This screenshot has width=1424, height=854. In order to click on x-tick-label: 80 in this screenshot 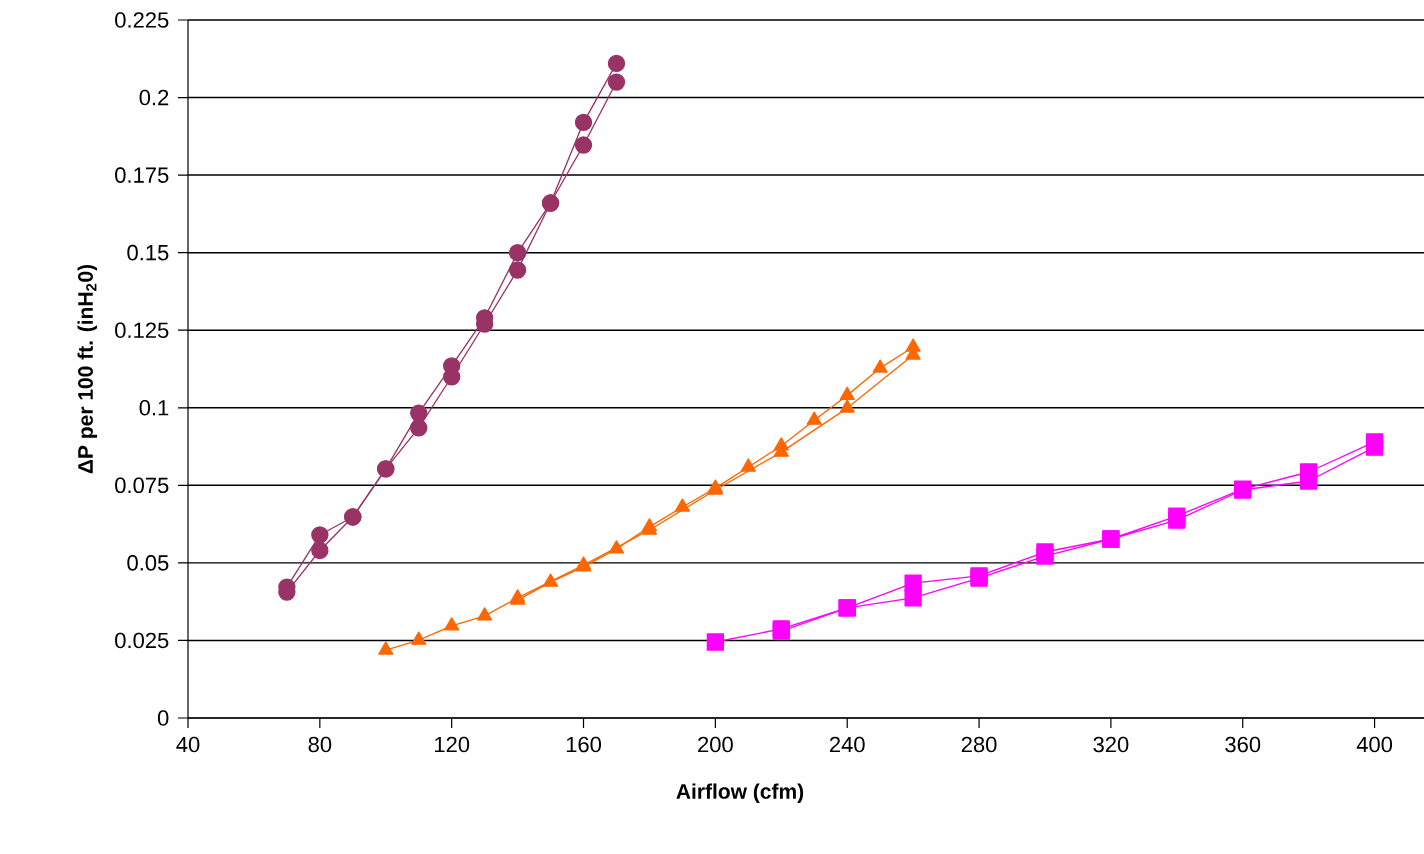, I will do `click(320, 744)`.